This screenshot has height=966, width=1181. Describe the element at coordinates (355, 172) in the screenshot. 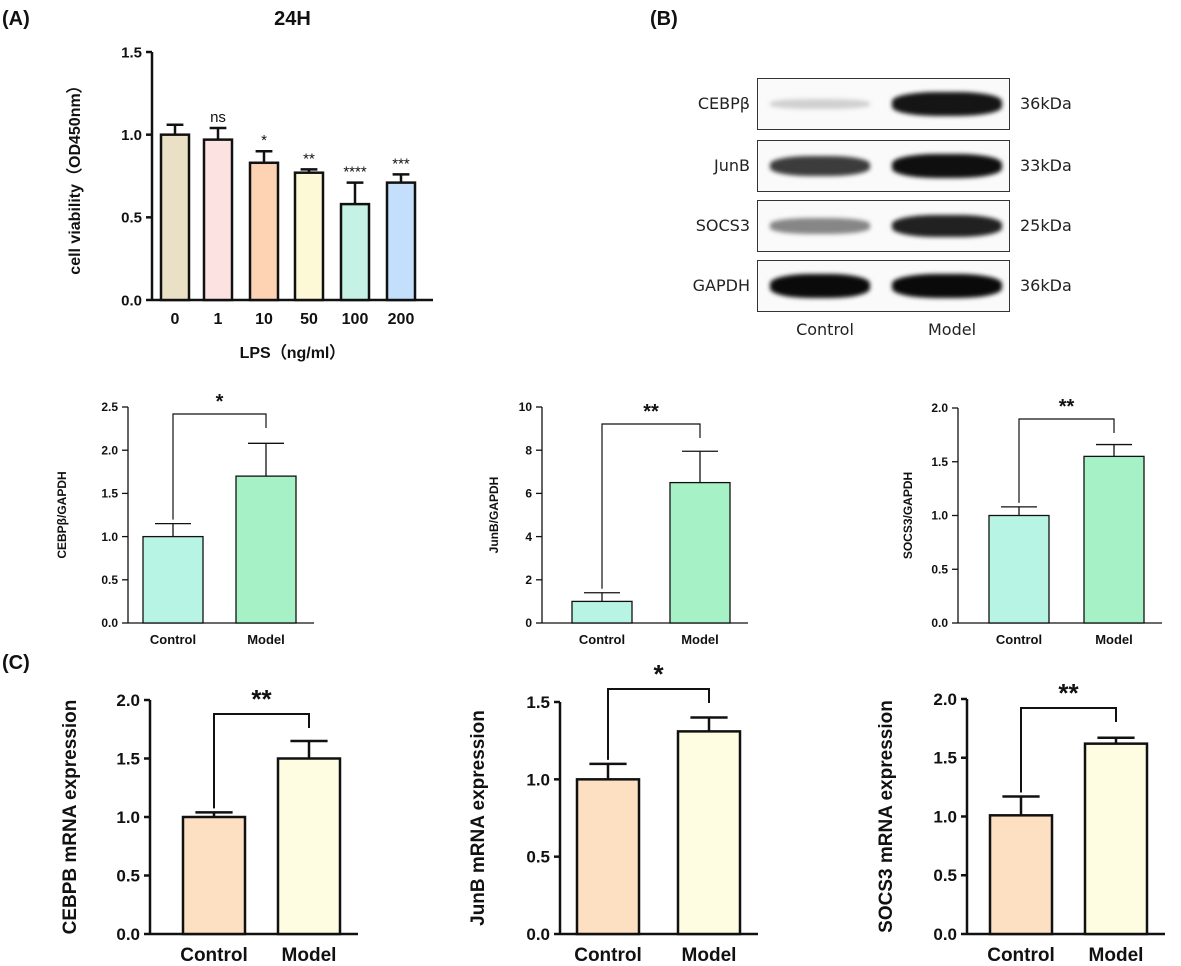

I see `significance-label: ****` at that location.